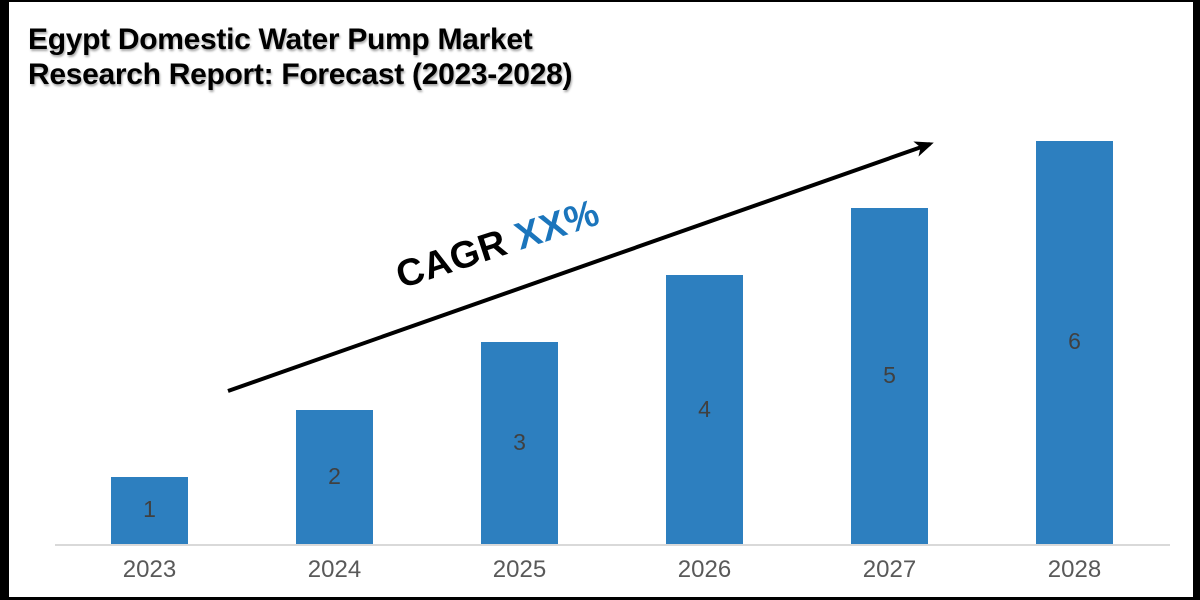 This screenshot has width=1200, height=600. I want to click on x-tick-label-2025: 2025, so click(519, 569).